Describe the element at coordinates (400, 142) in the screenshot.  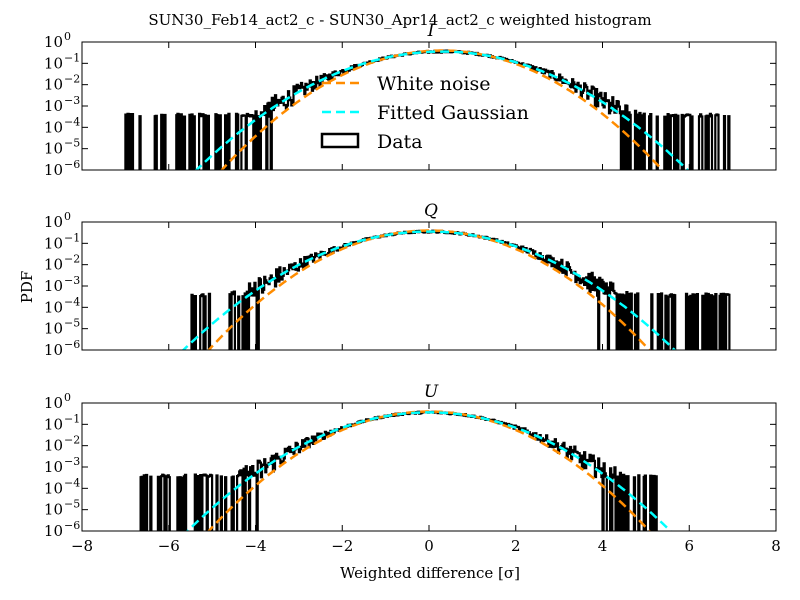
I see `legend-label: Data` at that location.